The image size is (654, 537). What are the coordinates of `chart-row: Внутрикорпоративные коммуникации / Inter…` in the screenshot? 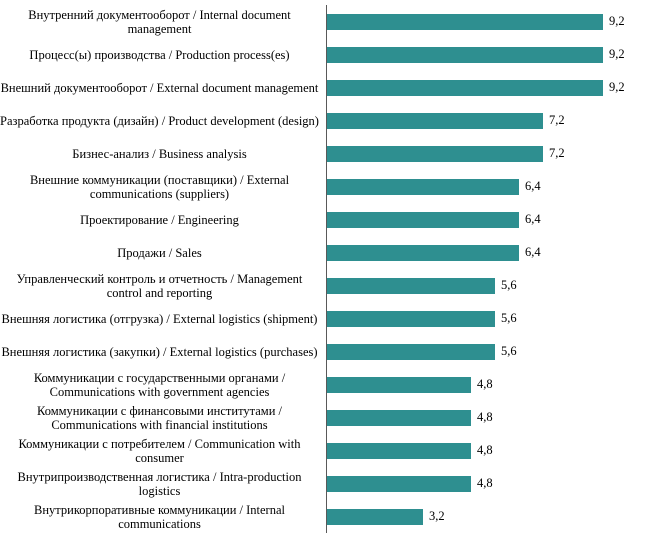 It's located at (327, 516).